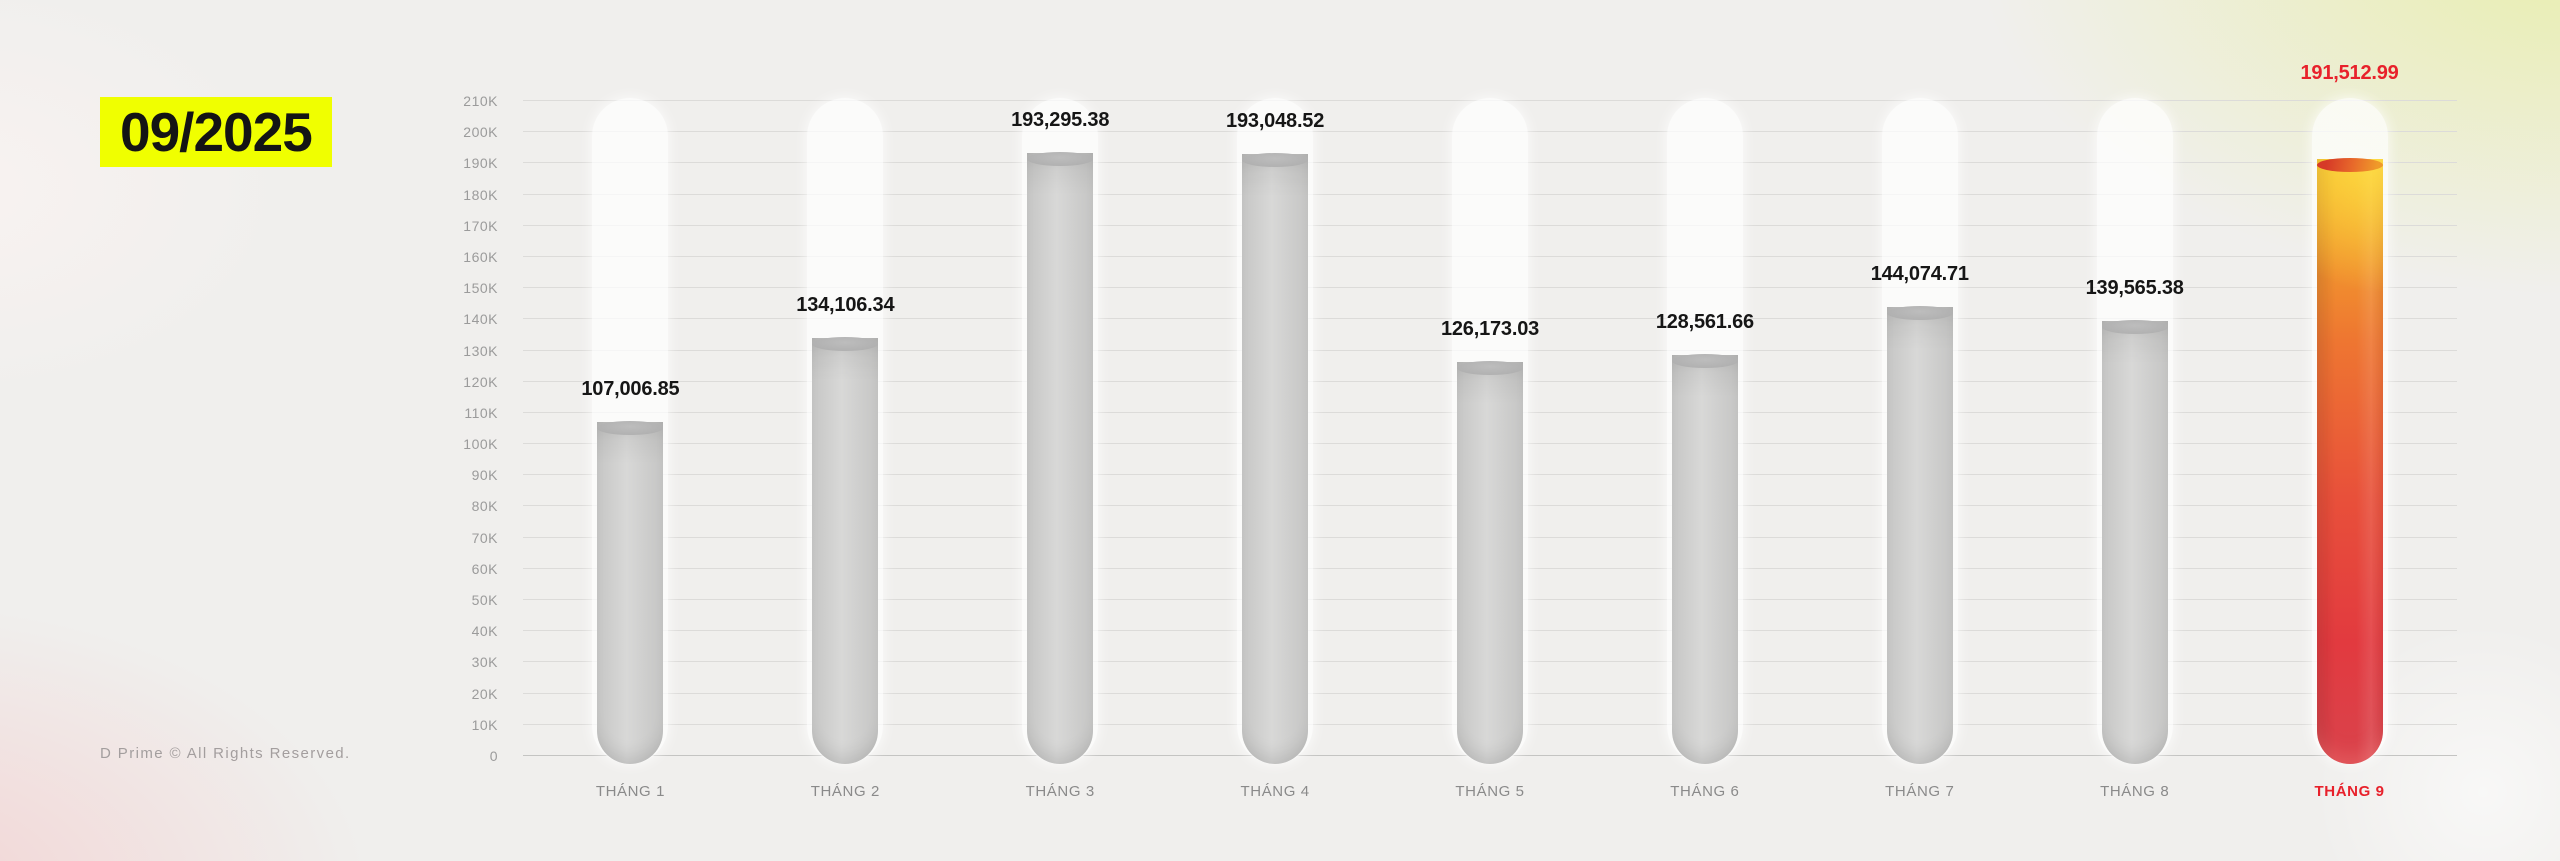 Image resolution: width=2560 pixels, height=861 pixels. What do you see at coordinates (484, 631) in the screenshot?
I see `y-axis-tick-label: 40K` at bounding box center [484, 631].